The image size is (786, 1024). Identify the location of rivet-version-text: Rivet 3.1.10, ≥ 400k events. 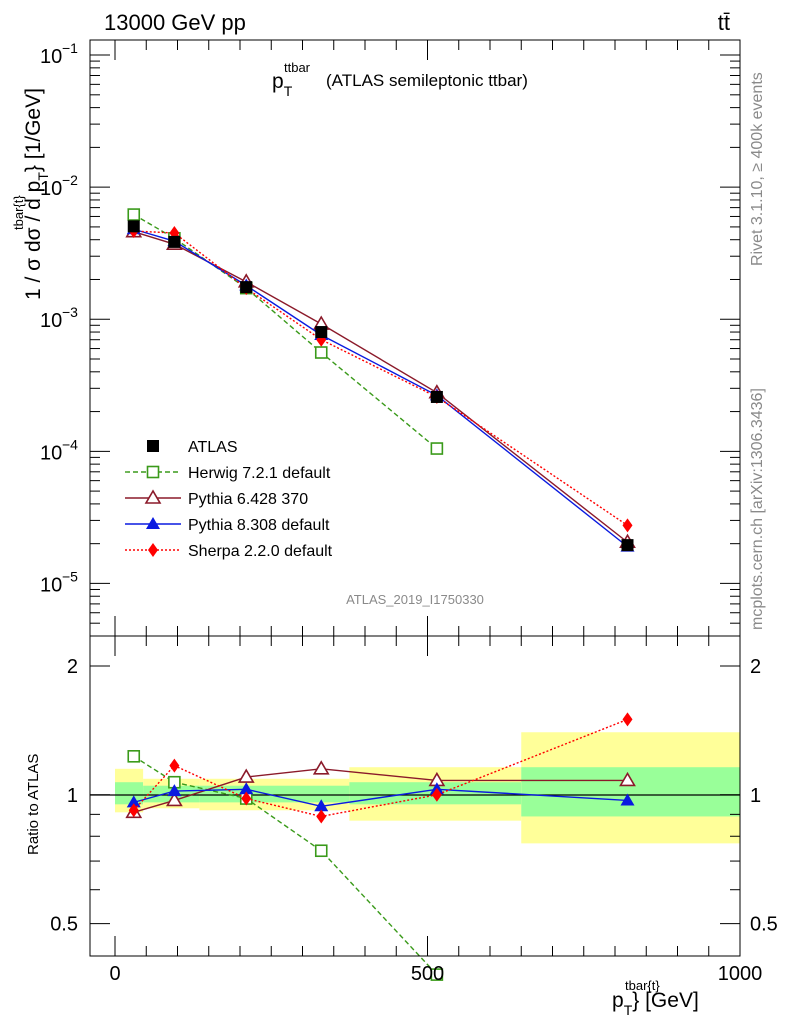
(757, 169).